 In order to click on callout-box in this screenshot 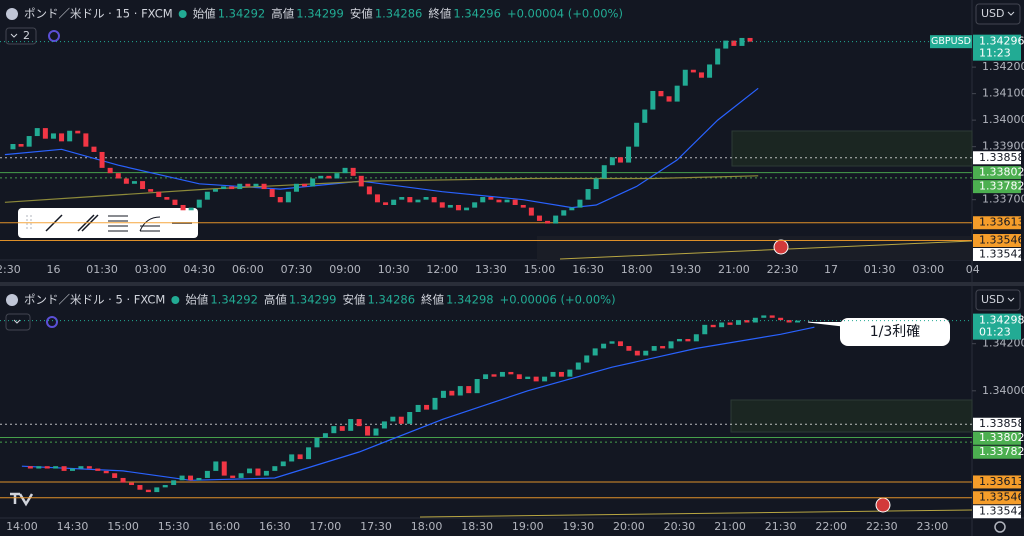, I will do `click(895, 332)`.